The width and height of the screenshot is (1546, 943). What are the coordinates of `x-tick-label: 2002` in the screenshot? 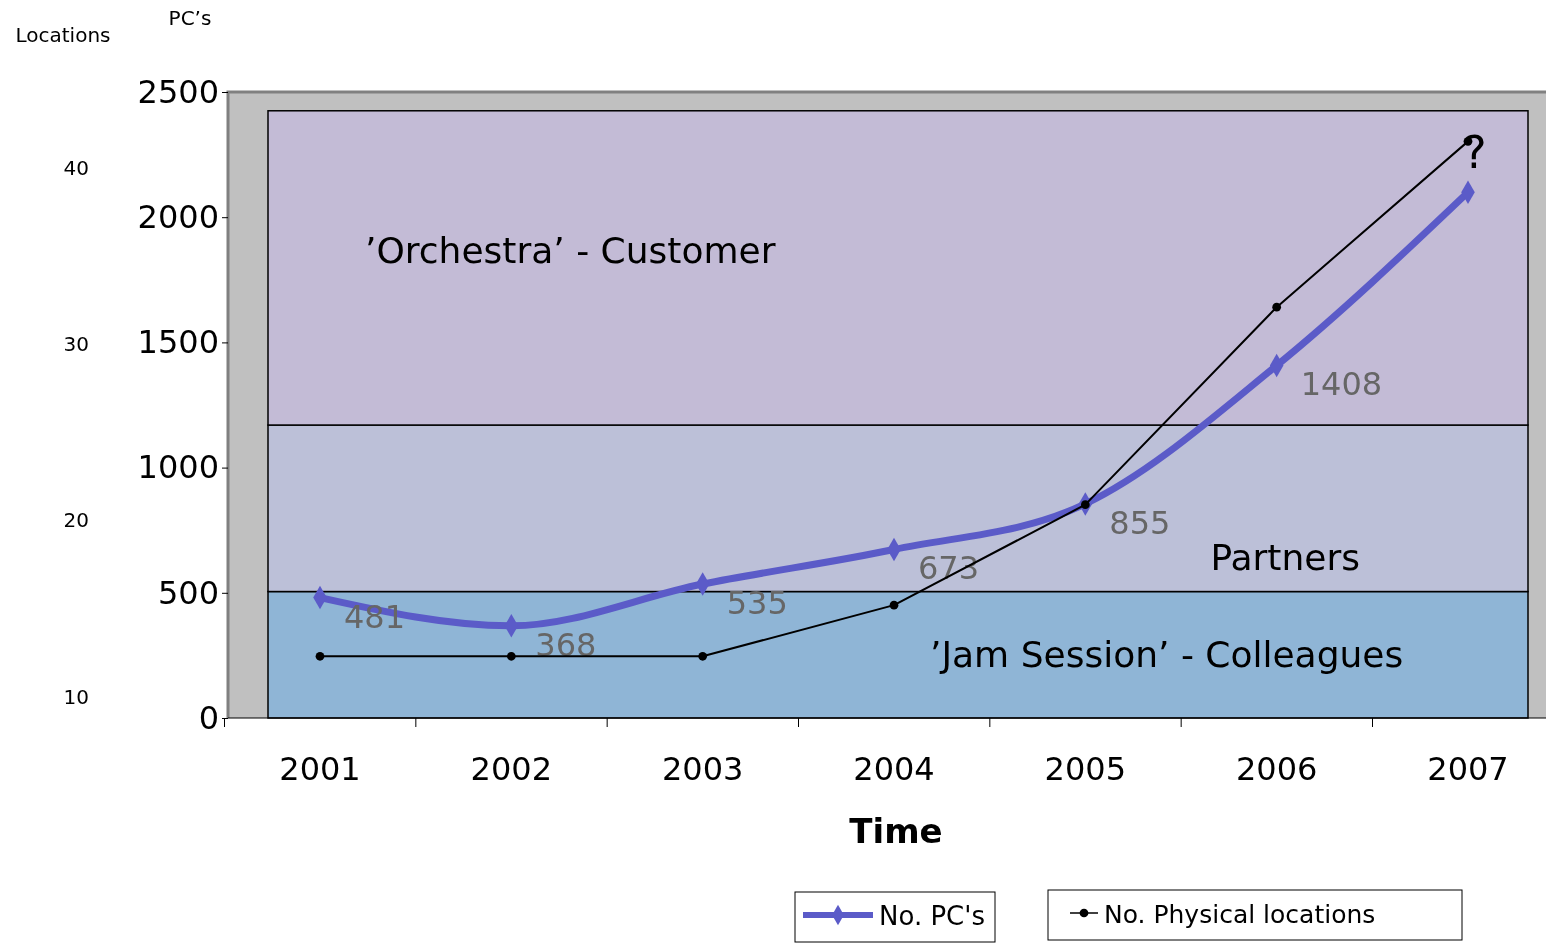 It's located at (511, 769).